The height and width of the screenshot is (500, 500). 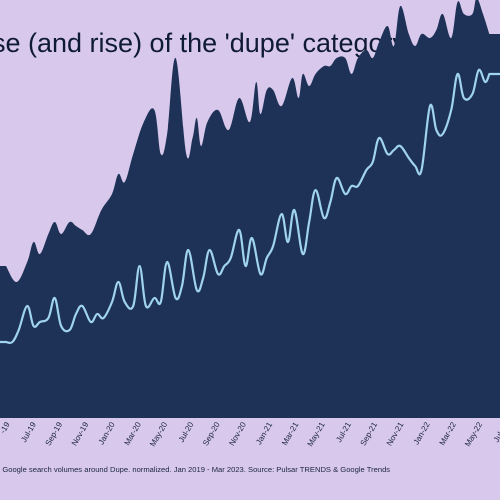 What do you see at coordinates (264, 433) in the screenshot?
I see `x-tick-label: Jan-21` at bounding box center [264, 433].